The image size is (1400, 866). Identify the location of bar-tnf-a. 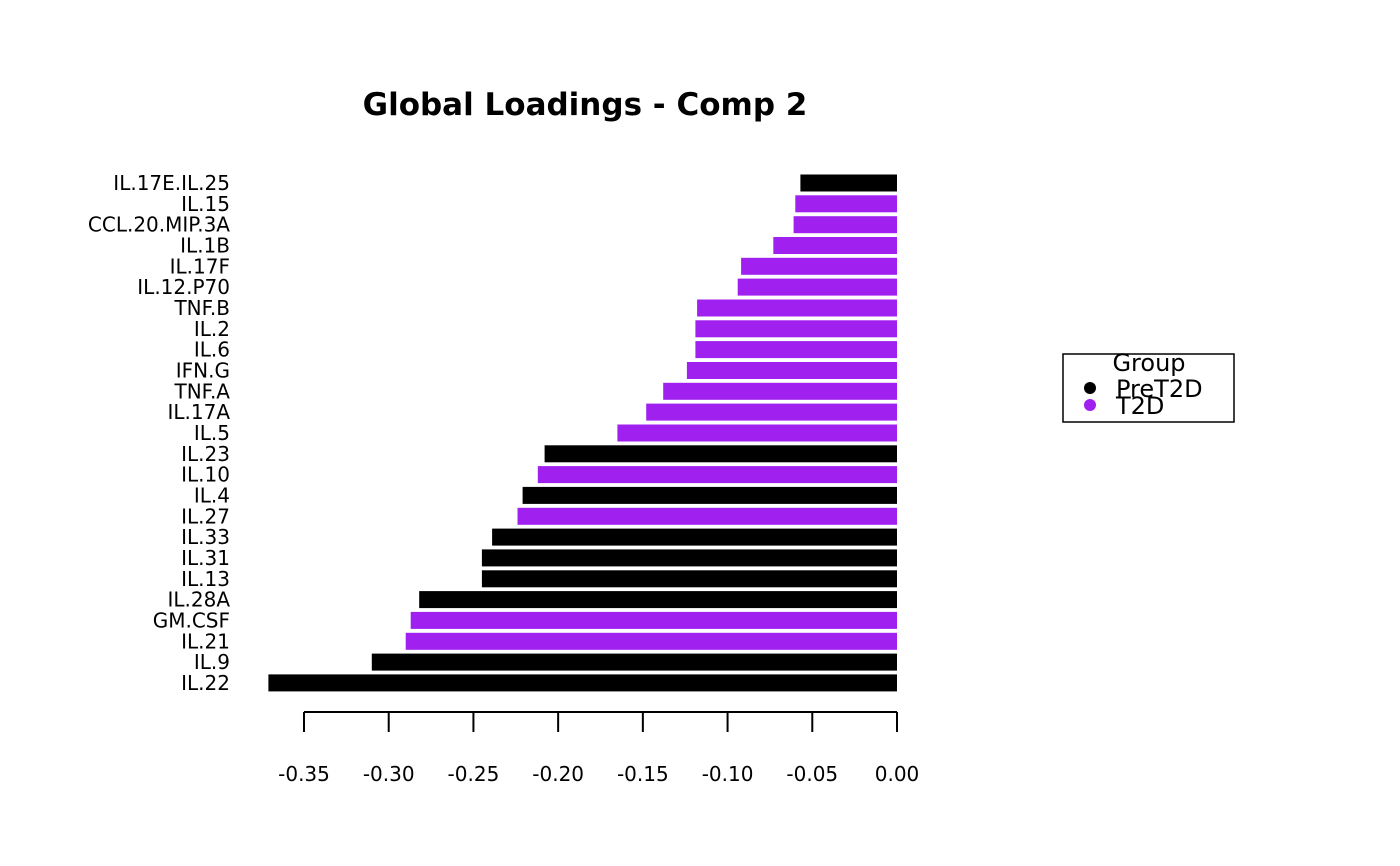
(780, 391).